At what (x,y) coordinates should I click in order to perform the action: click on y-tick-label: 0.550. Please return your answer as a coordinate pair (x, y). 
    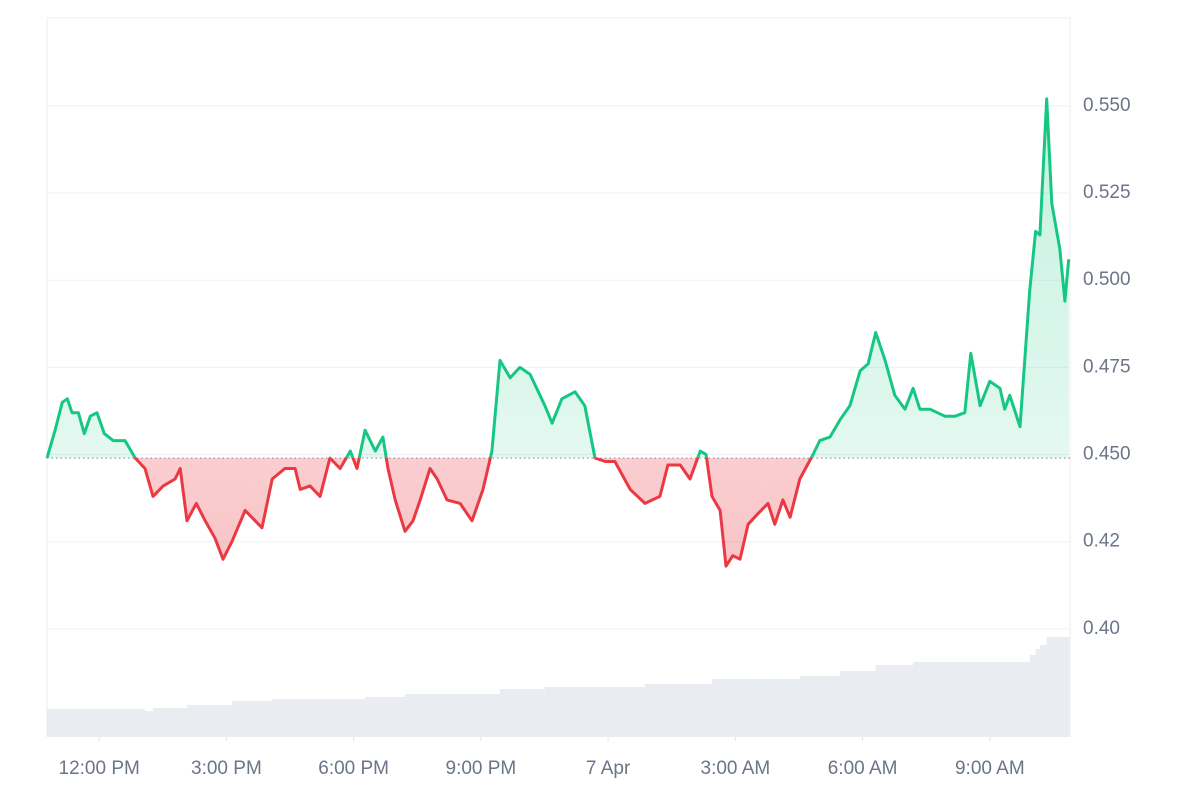
    Looking at the image, I should click on (1107, 105).